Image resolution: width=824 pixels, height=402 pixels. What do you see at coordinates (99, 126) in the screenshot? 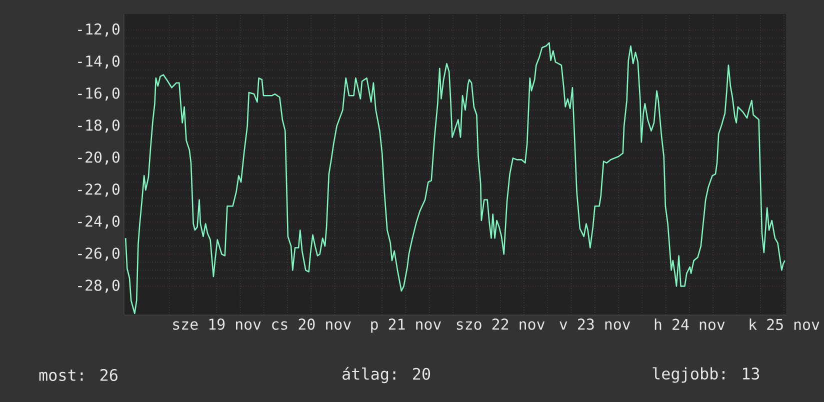
I see `y-tick-label: -18,0` at bounding box center [99, 126].